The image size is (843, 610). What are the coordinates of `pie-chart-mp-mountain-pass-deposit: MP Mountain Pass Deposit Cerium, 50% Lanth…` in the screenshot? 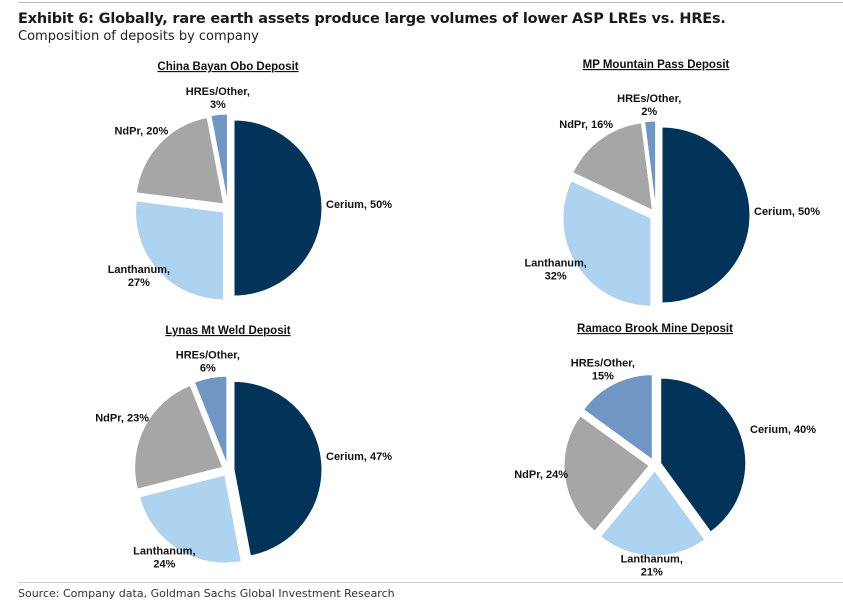 It's located at (672, 183).